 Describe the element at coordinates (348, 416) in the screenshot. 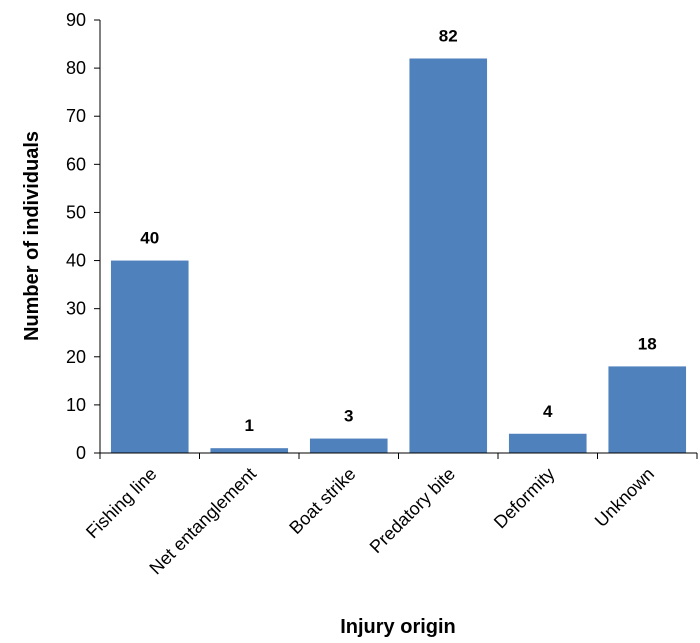

I see `data-label: 3` at that location.